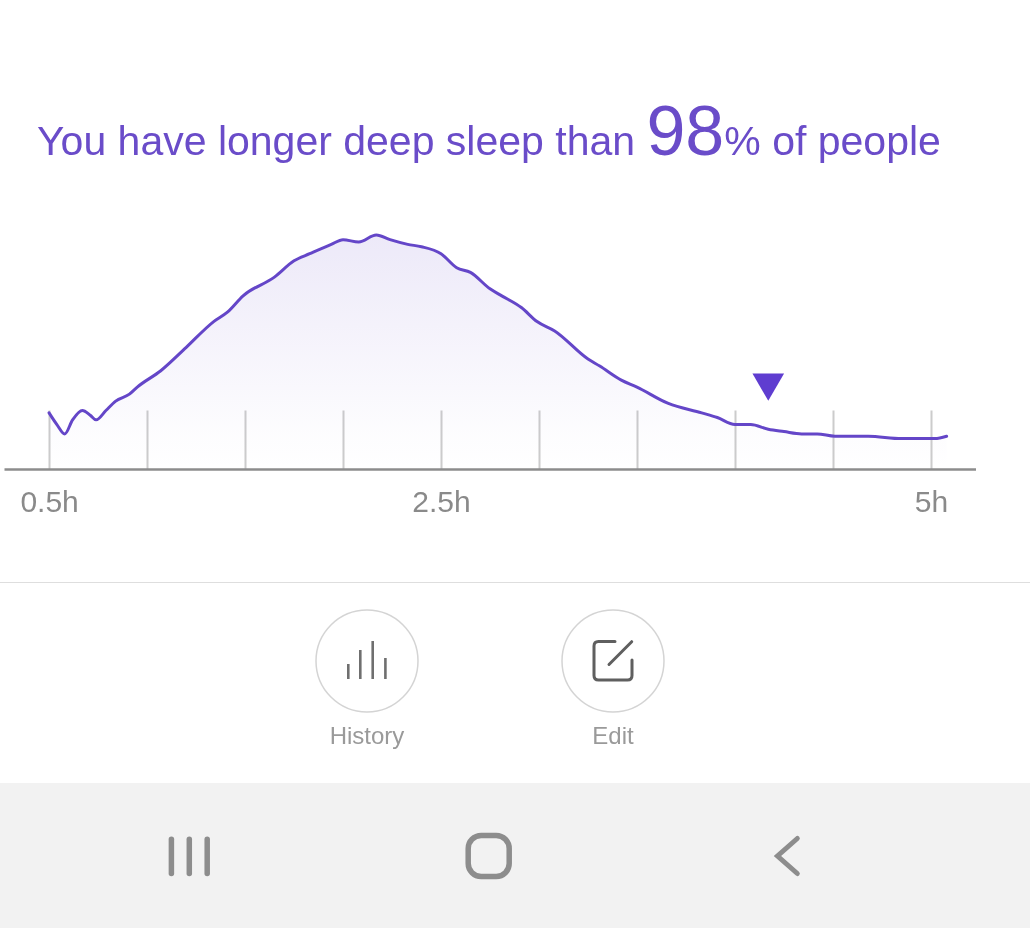  What do you see at coordinates (489, 131) in the screenshot?
I see `chart-title: You have longer deep sleep than 98% of people` at bounding box center [489, 131].